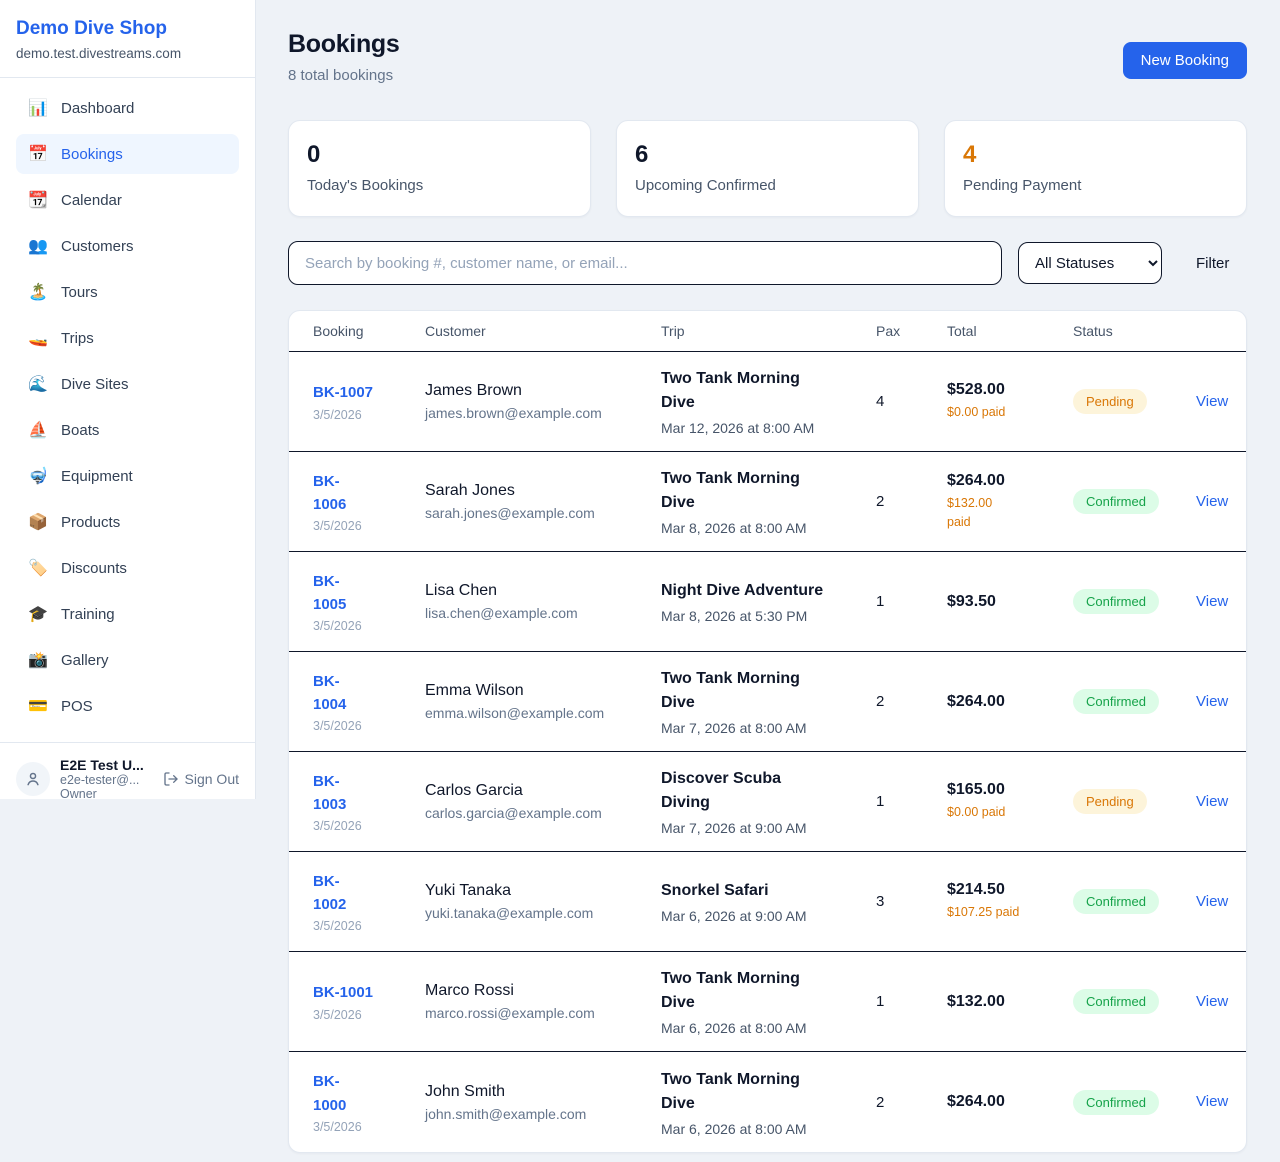 This screenshot has height=1162, width=1280. Describe the element at coordinates (330, 792) in the screenshot. I see `booking-id-link: BK- 1003` at that location.